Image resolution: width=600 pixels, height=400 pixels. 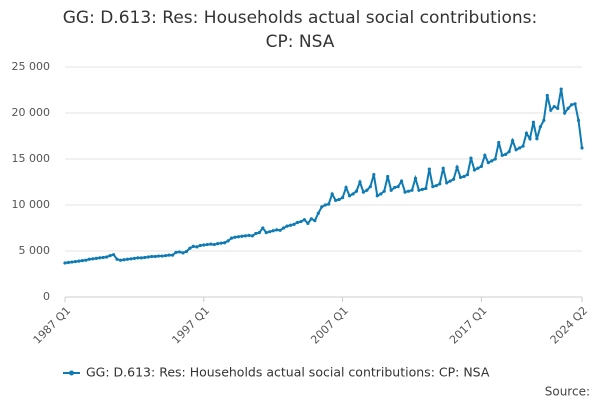 I want to click on y-tick-label: 0, so click(x=46, y=296).